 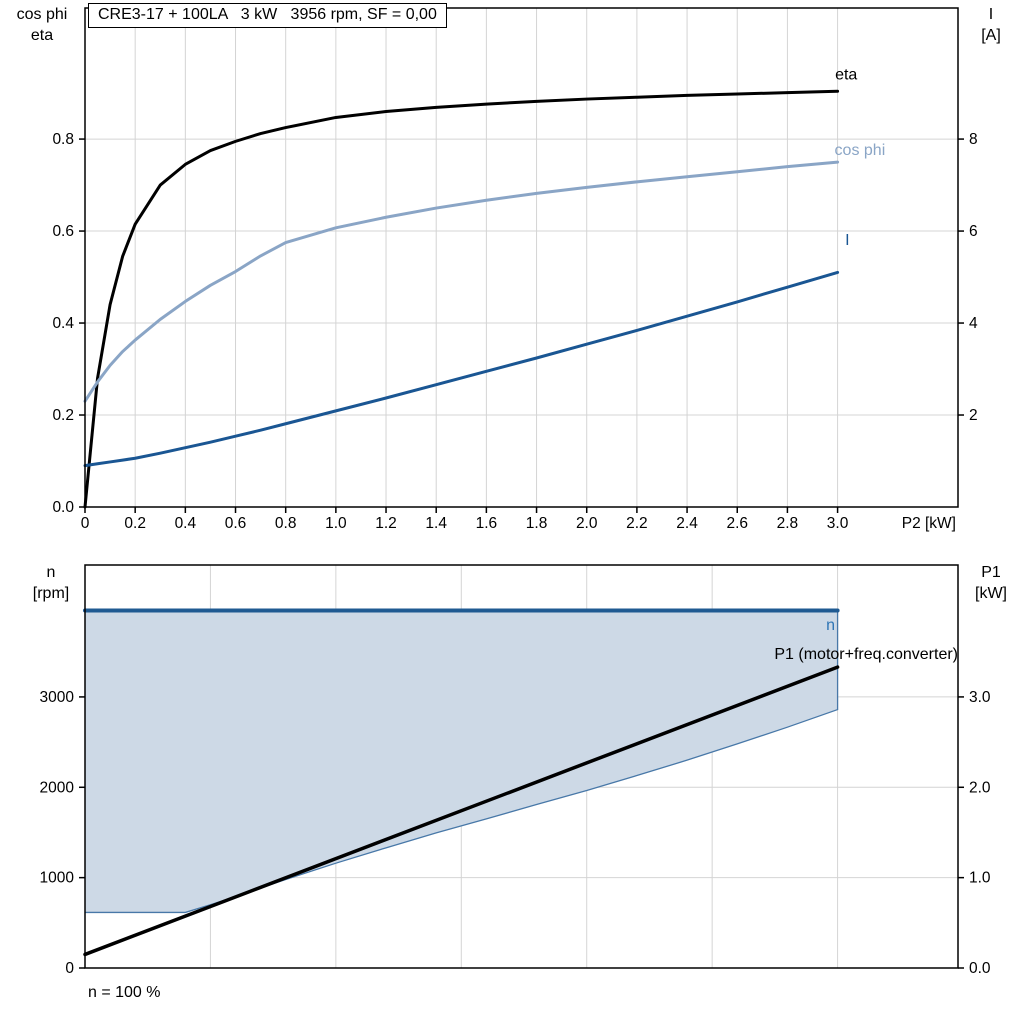 I want to click on svg-text: 2000, so click(x=57, y=787).